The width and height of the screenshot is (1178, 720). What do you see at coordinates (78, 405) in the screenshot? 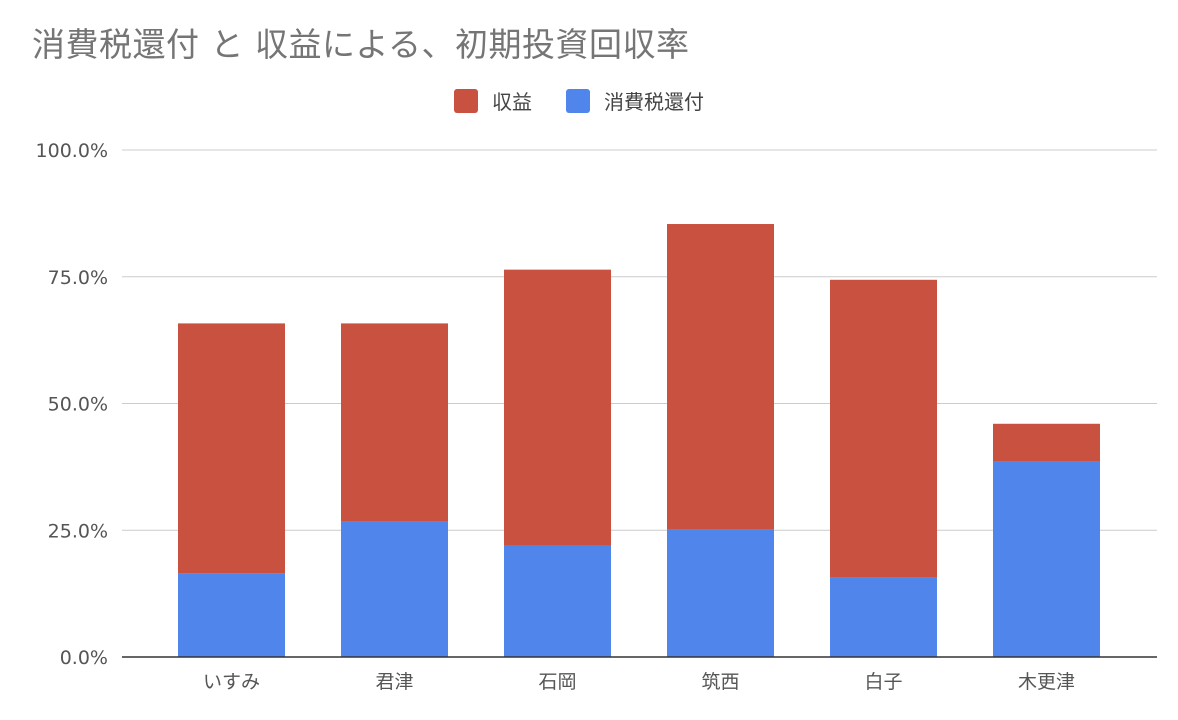
I see `y-tick-label: 50.0%` at bounding box center [78, 405].